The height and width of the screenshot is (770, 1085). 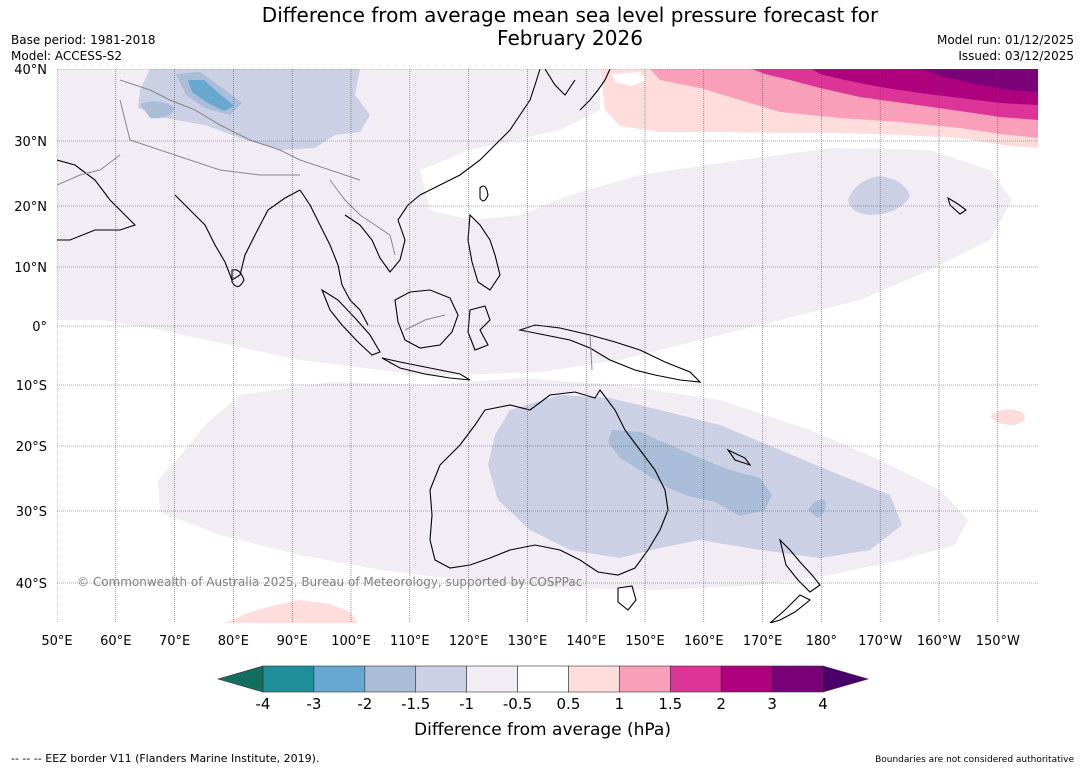 What do you see at coordinates (704, 641) in the screenshot?
I see `lon-label: 160°E` at bounding box center [704, 641].